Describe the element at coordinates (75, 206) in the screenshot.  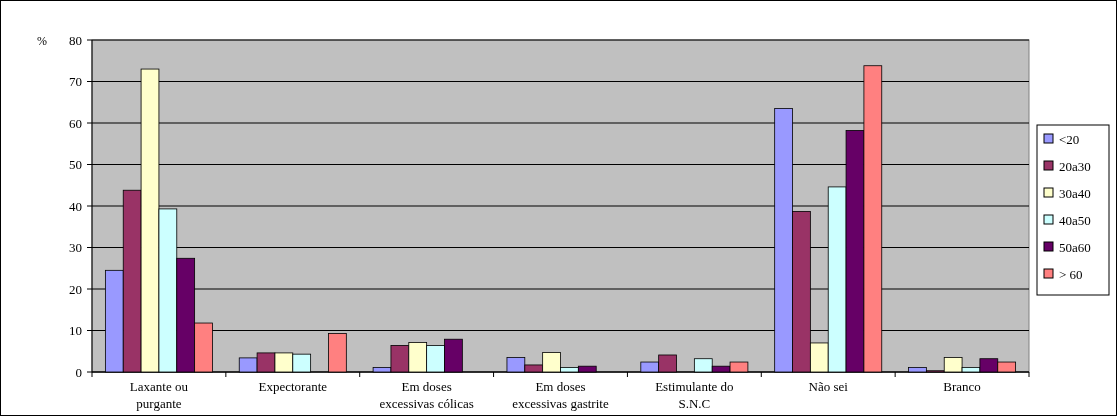
I see `y-tick-label: 40` at that location.